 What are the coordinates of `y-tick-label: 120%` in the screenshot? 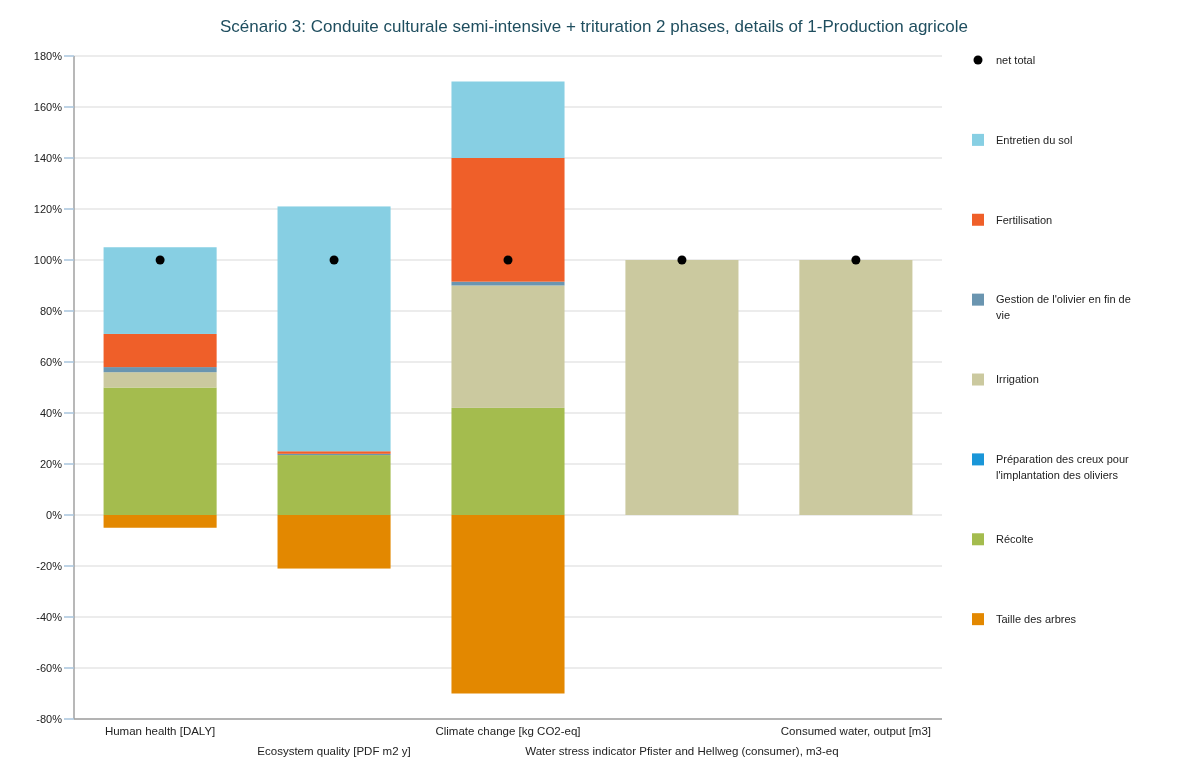 It's located at (48, 208).